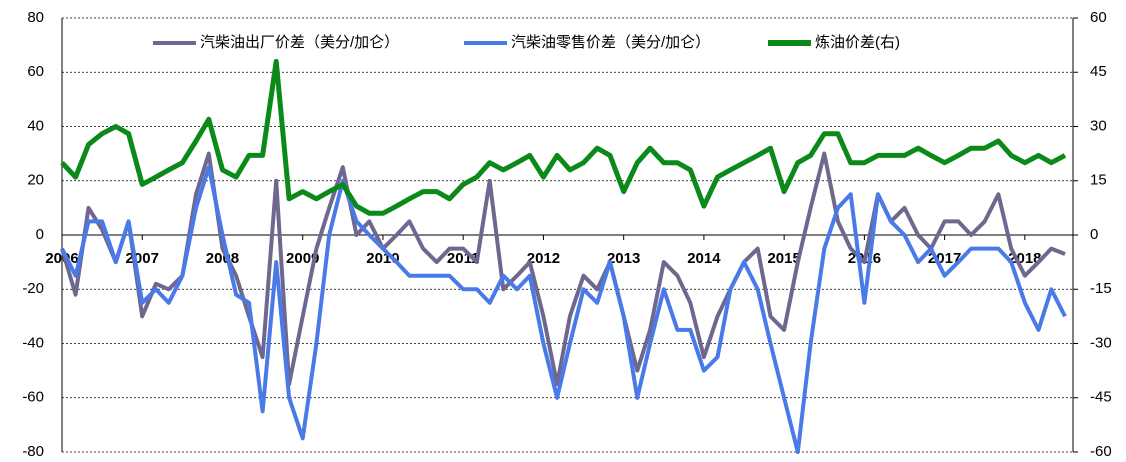 Image resolution: width=1126 pixels, height=462 pixels. I want to click on y2-tick-label: 0, so click(1094, 234).